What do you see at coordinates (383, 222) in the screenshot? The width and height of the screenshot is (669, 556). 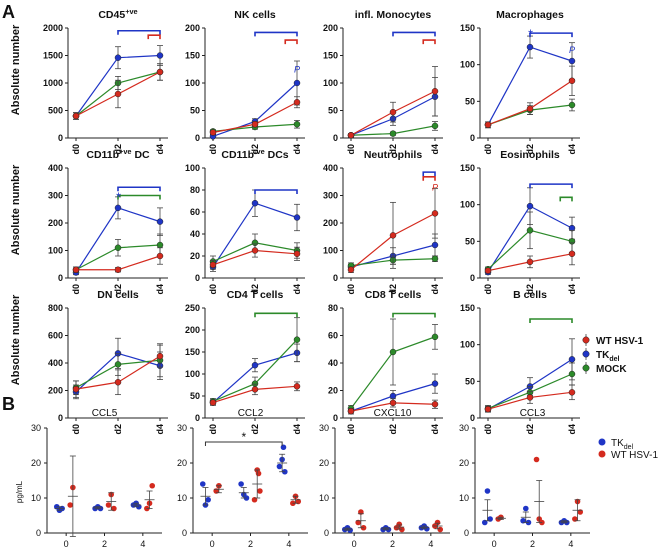 I see `chart-neutrophils: Neutrophils 0 100 200 300 400 d0 d2 d4 P` at bounding box center [383, 222].